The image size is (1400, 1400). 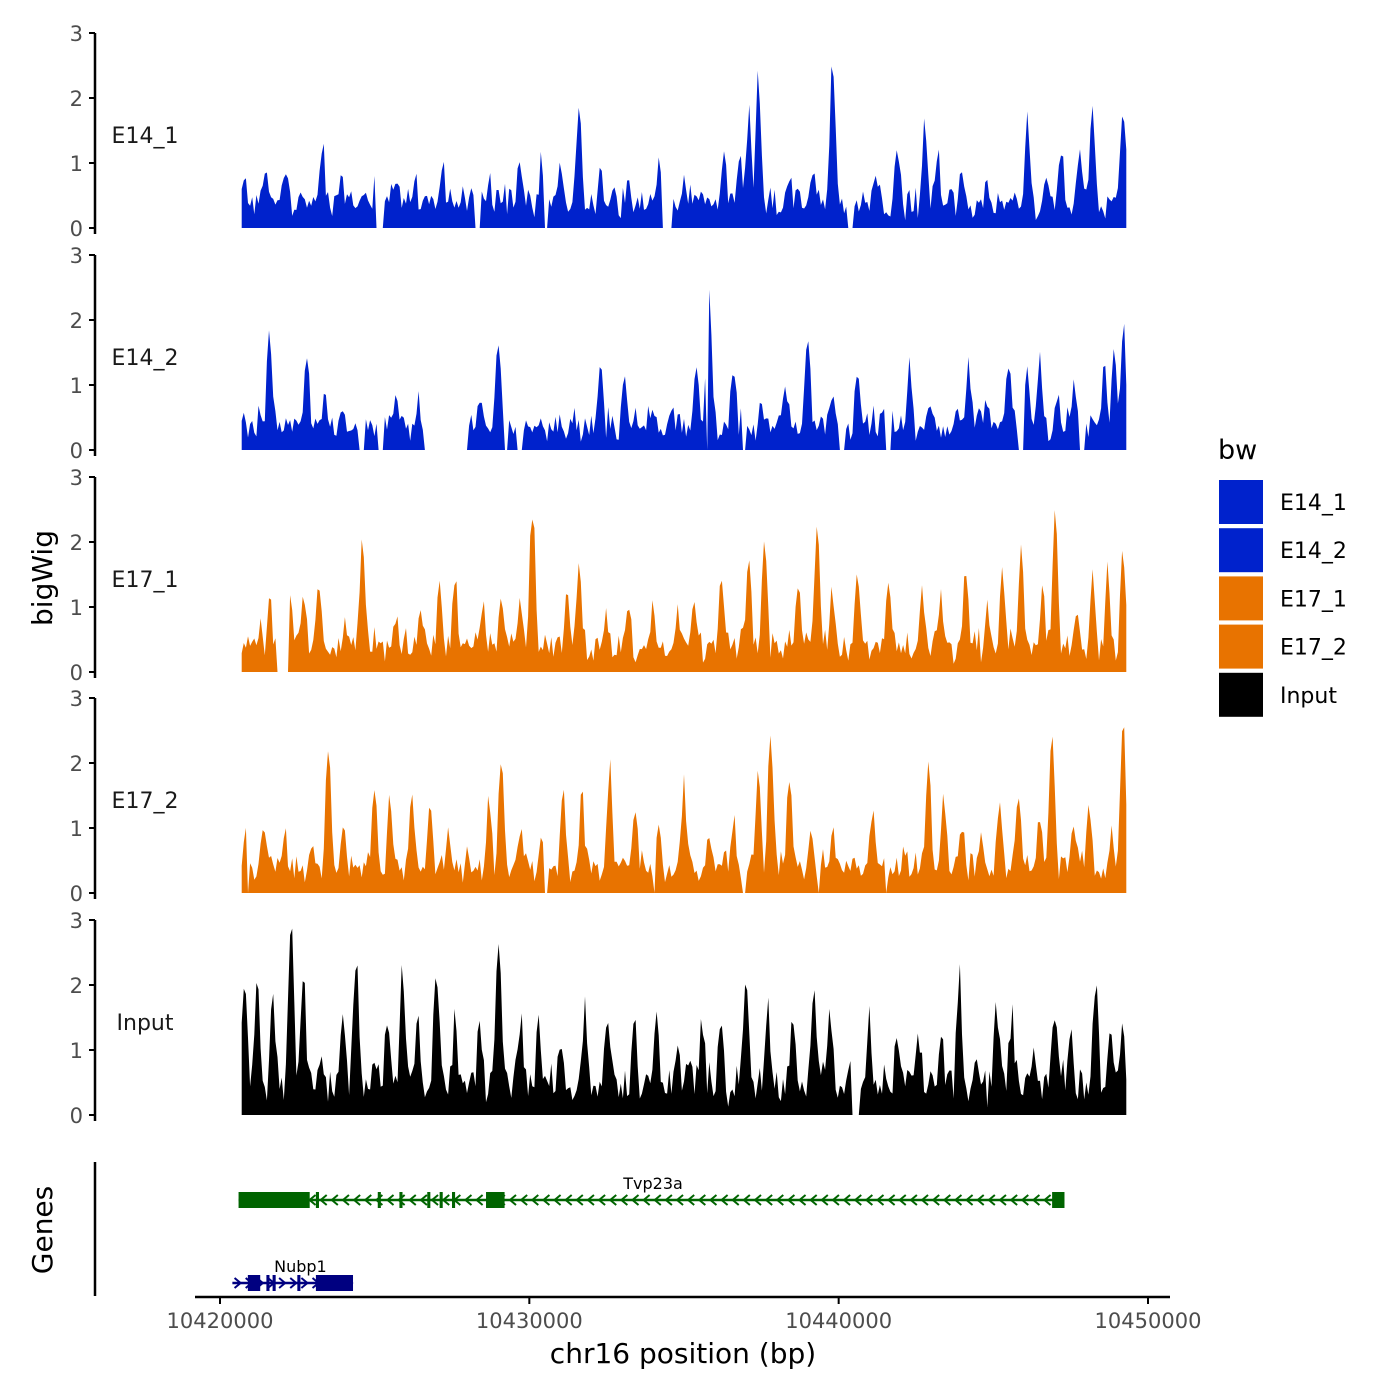 What do you see at coordinates (1313, 648) in the screenshot?
I see `legend-label: E17_2` at bounding box center [1313, 648].